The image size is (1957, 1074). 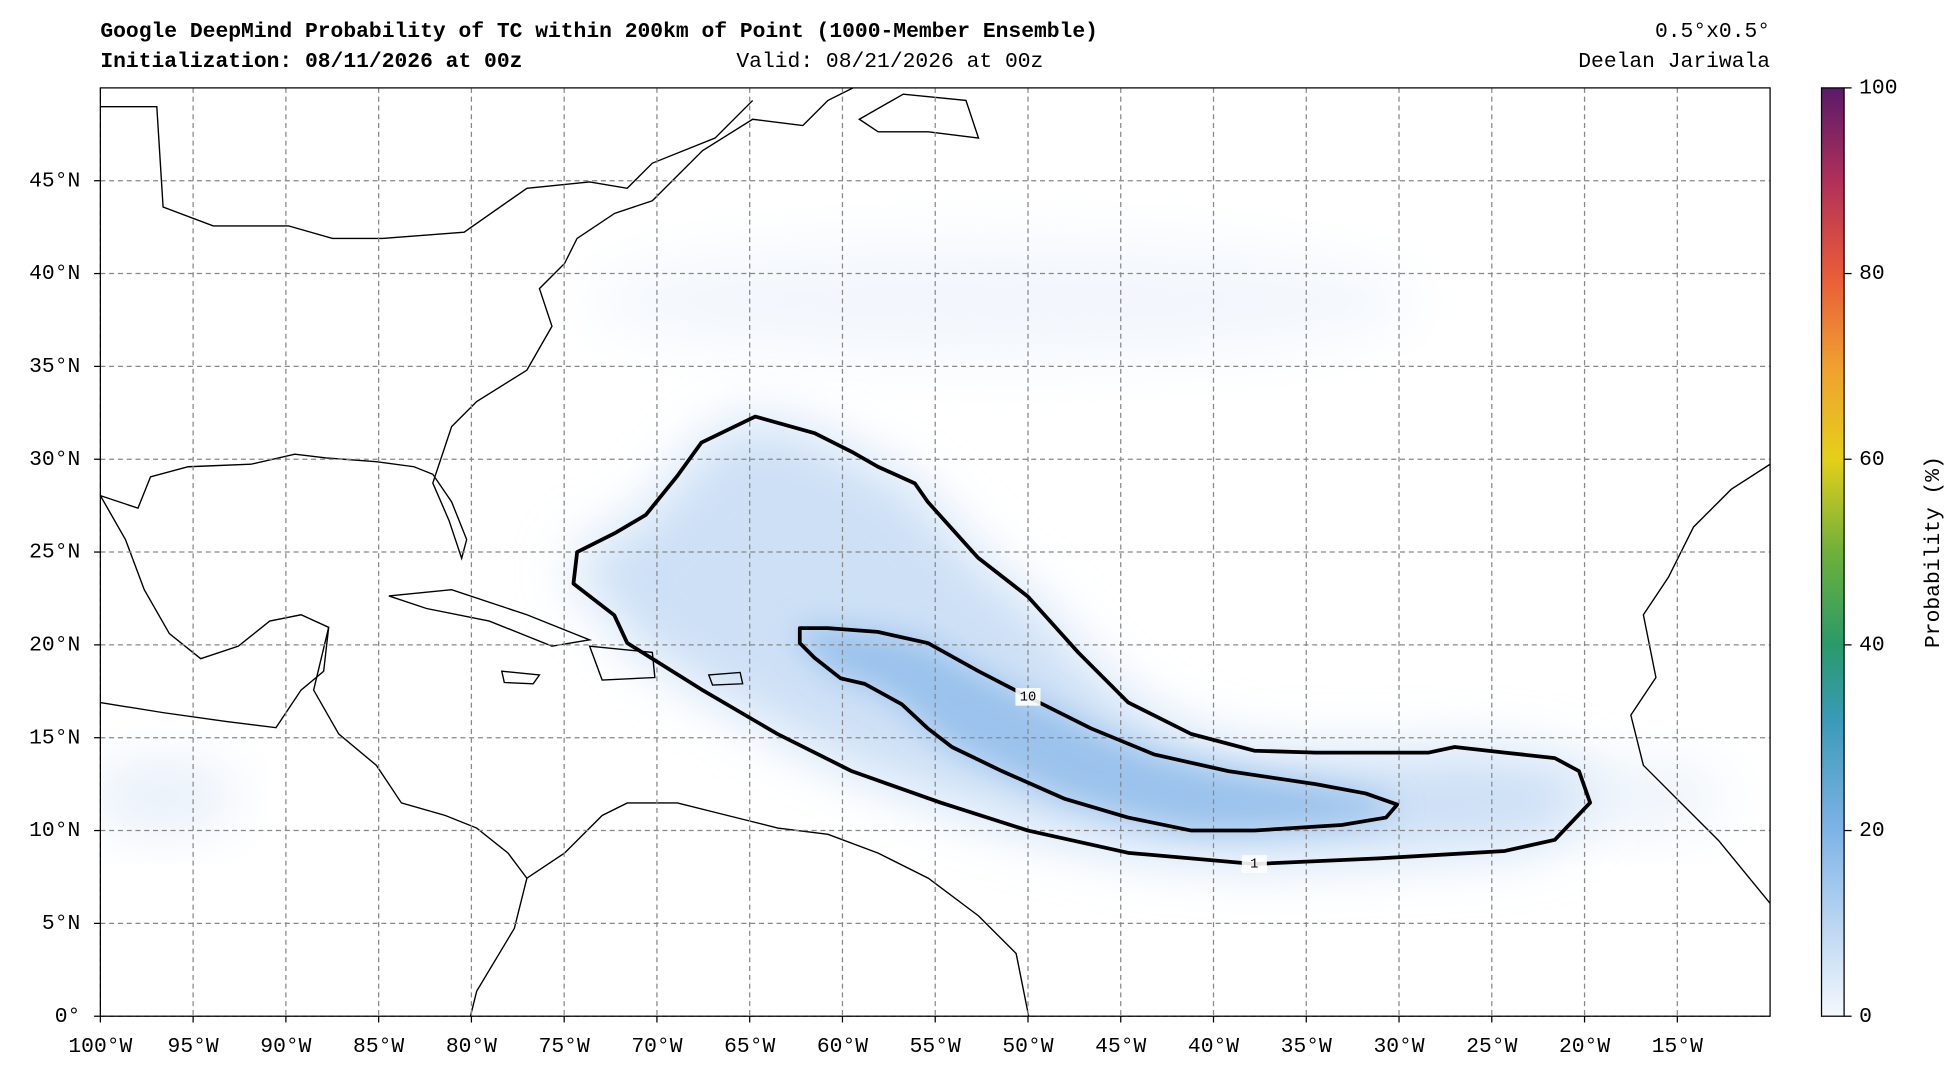 I want to click on lat-tick-label: 15°N, so click(x=54, y=738).